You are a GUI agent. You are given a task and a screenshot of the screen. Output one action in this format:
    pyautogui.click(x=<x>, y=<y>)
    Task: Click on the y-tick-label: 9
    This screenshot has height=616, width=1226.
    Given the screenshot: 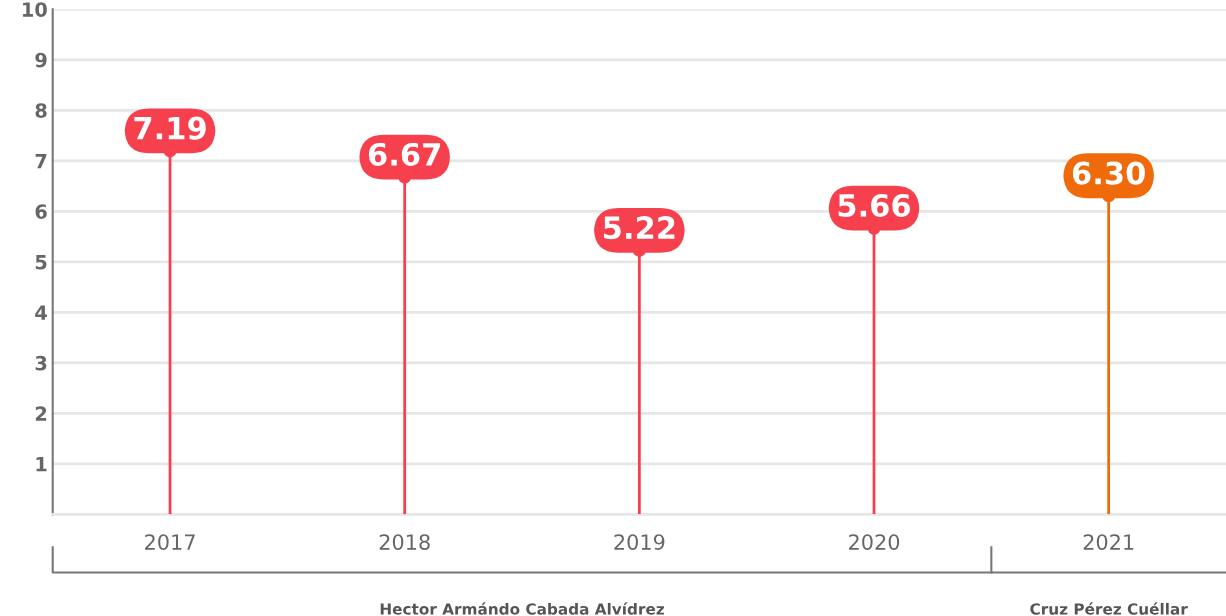 What is the action you would take?
    pyautogui.click(x=41, y=60)
    